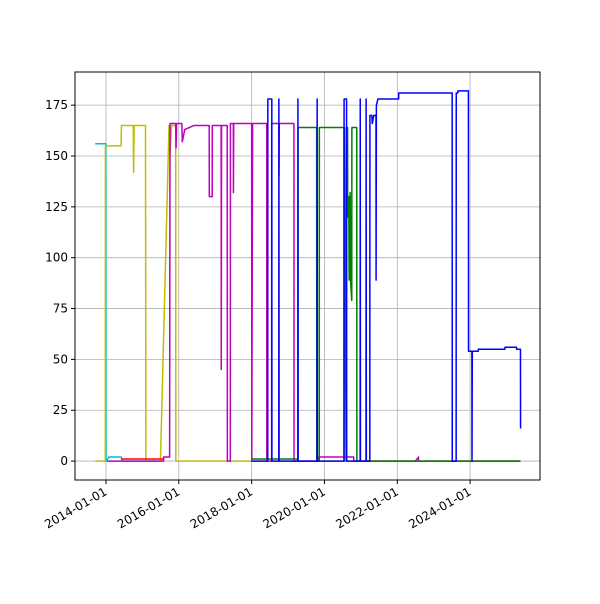 Image resolution: width=600 pixels, height=604 pixels. What do you see at coordinates (60, 359) in the screenshot?
I see `y-tick-label: 50` at bounding box center [60, 359].